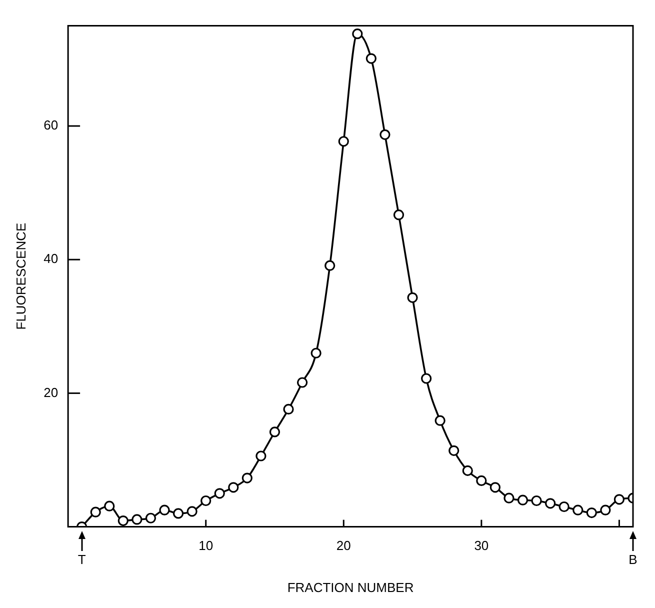 The height and width of the screenshot is (608, 655). What do you see at coordinates (350, 587) in the screenshot?
I see `x-axis-title: FRACTION NUMBER` at bounding box center [350, 587].